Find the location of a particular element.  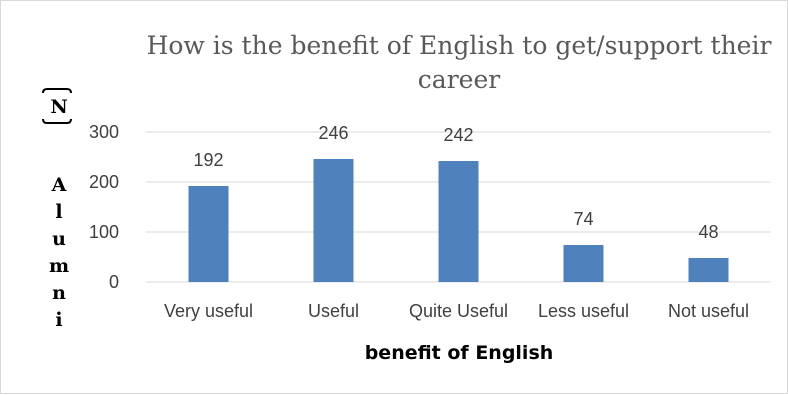

data-label: 192 is located at coordinates (208, 160).